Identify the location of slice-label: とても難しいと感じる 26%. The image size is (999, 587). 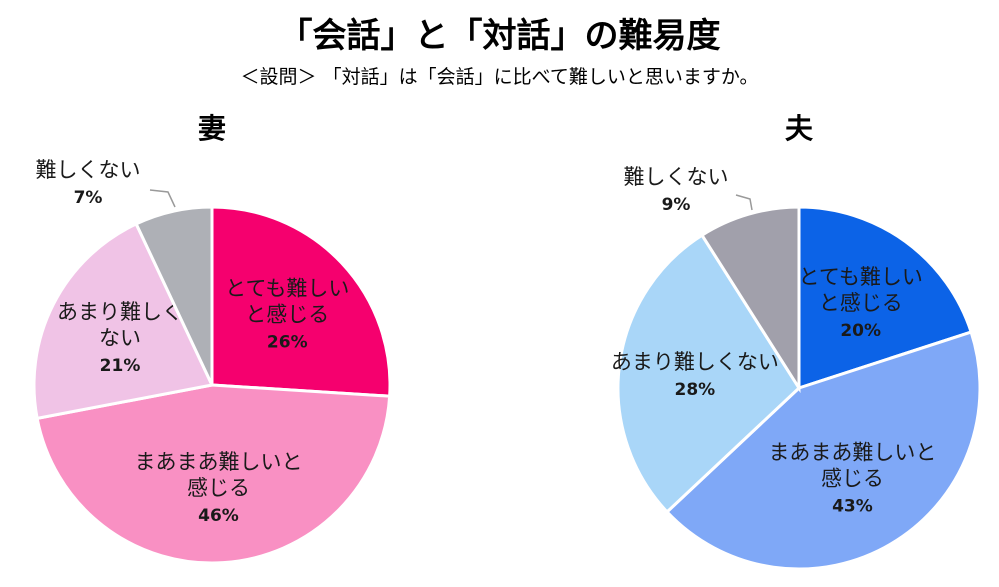
(287, 314).